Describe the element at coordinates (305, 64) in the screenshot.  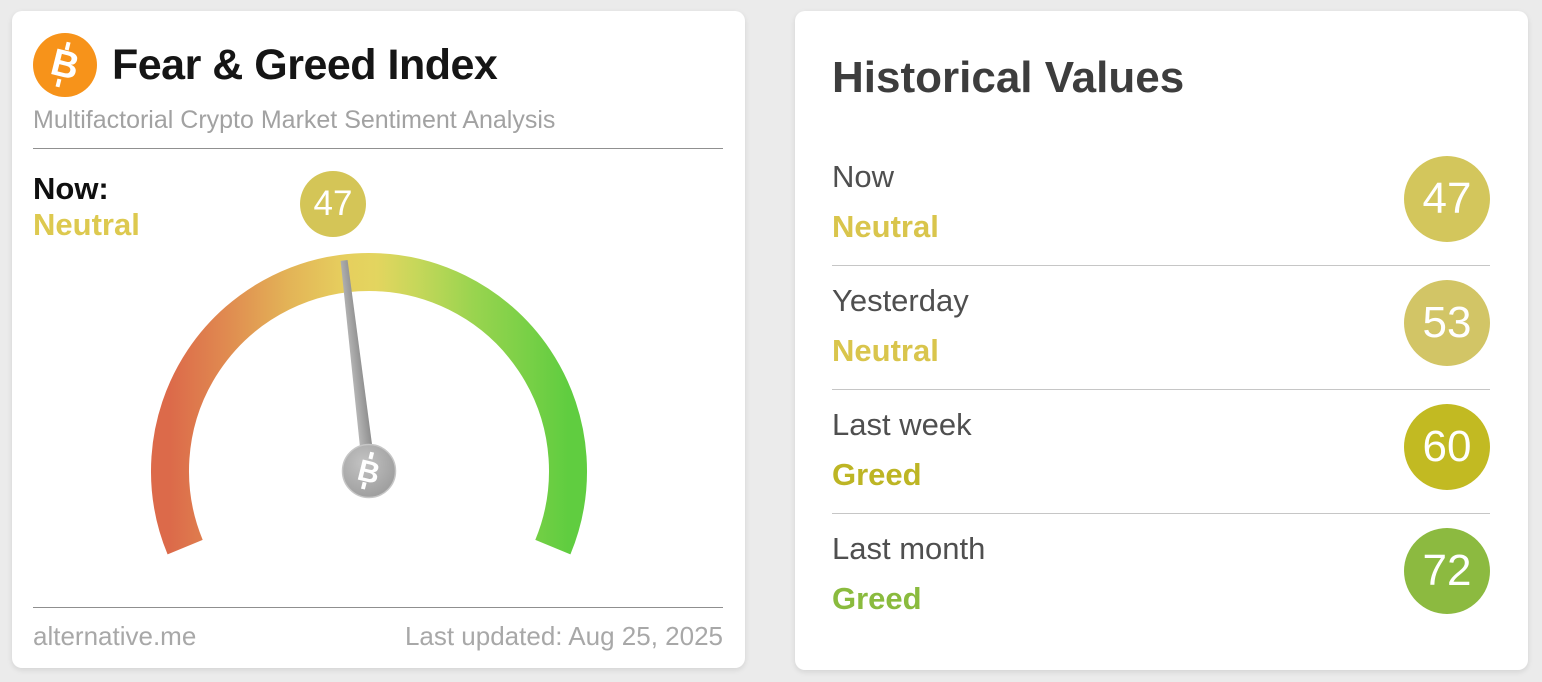
I see `card-title: Fear & Greed Index` at that location.